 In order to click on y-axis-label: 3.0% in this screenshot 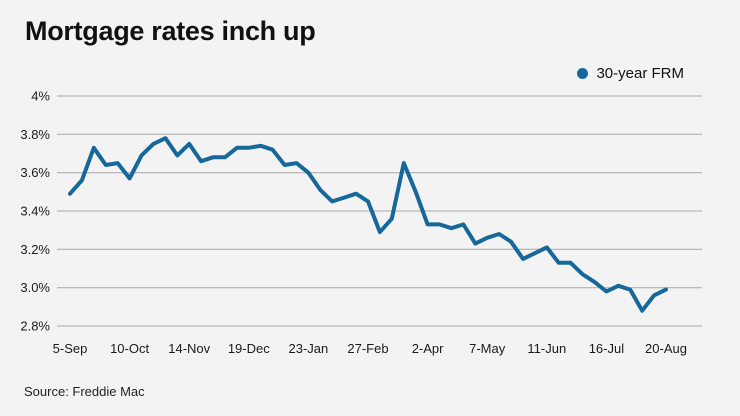, I will do `click(35, 287)`.